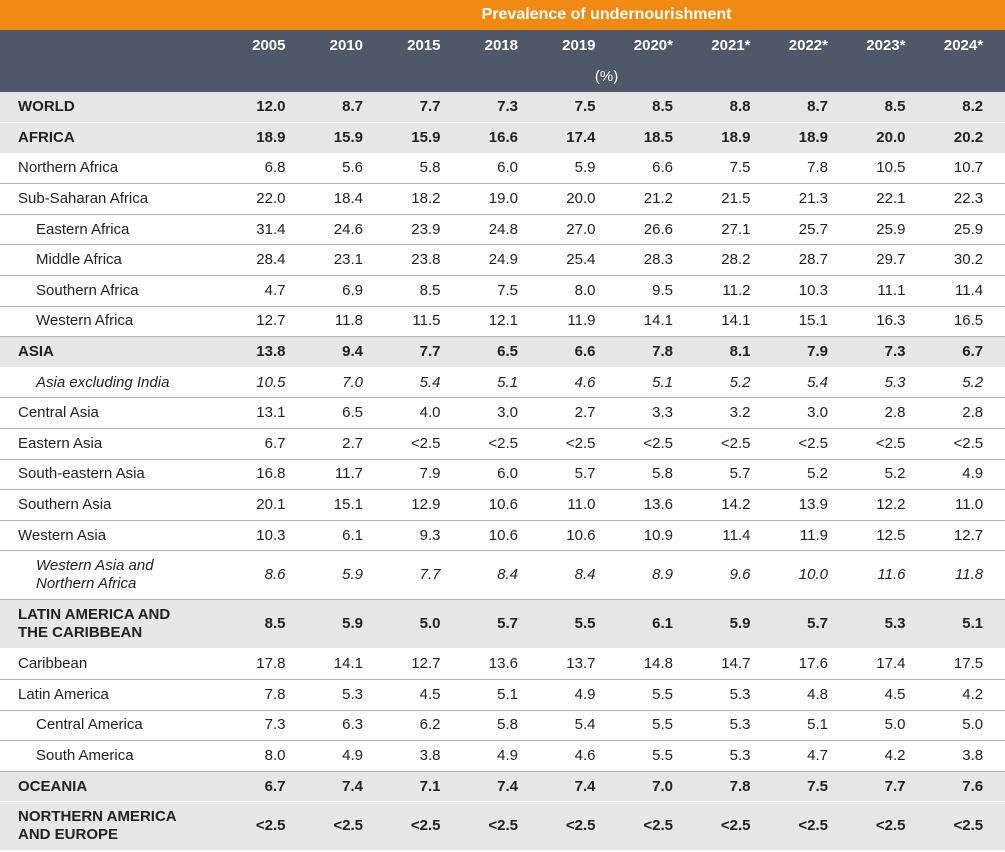 This screenshot has width=1005, height=852. What do you see at coordinates (83, 229) in the screenshot?
I see `row-label: Eastern Africa` at bounding box center [83, 229].